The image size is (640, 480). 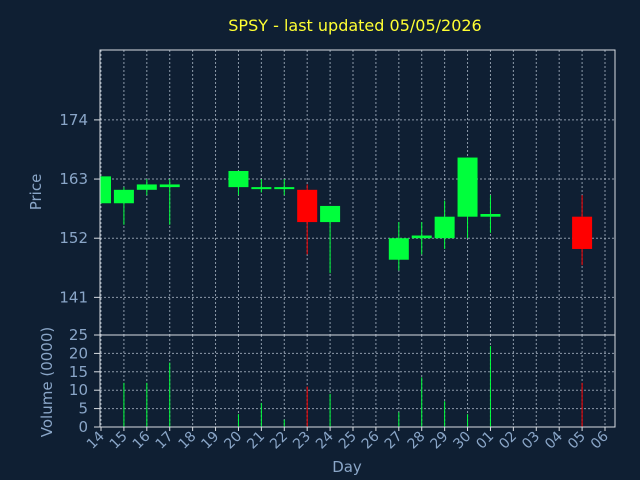 I want to click on price-ticks: 141 152 163 174, so click(x=79, y=208).